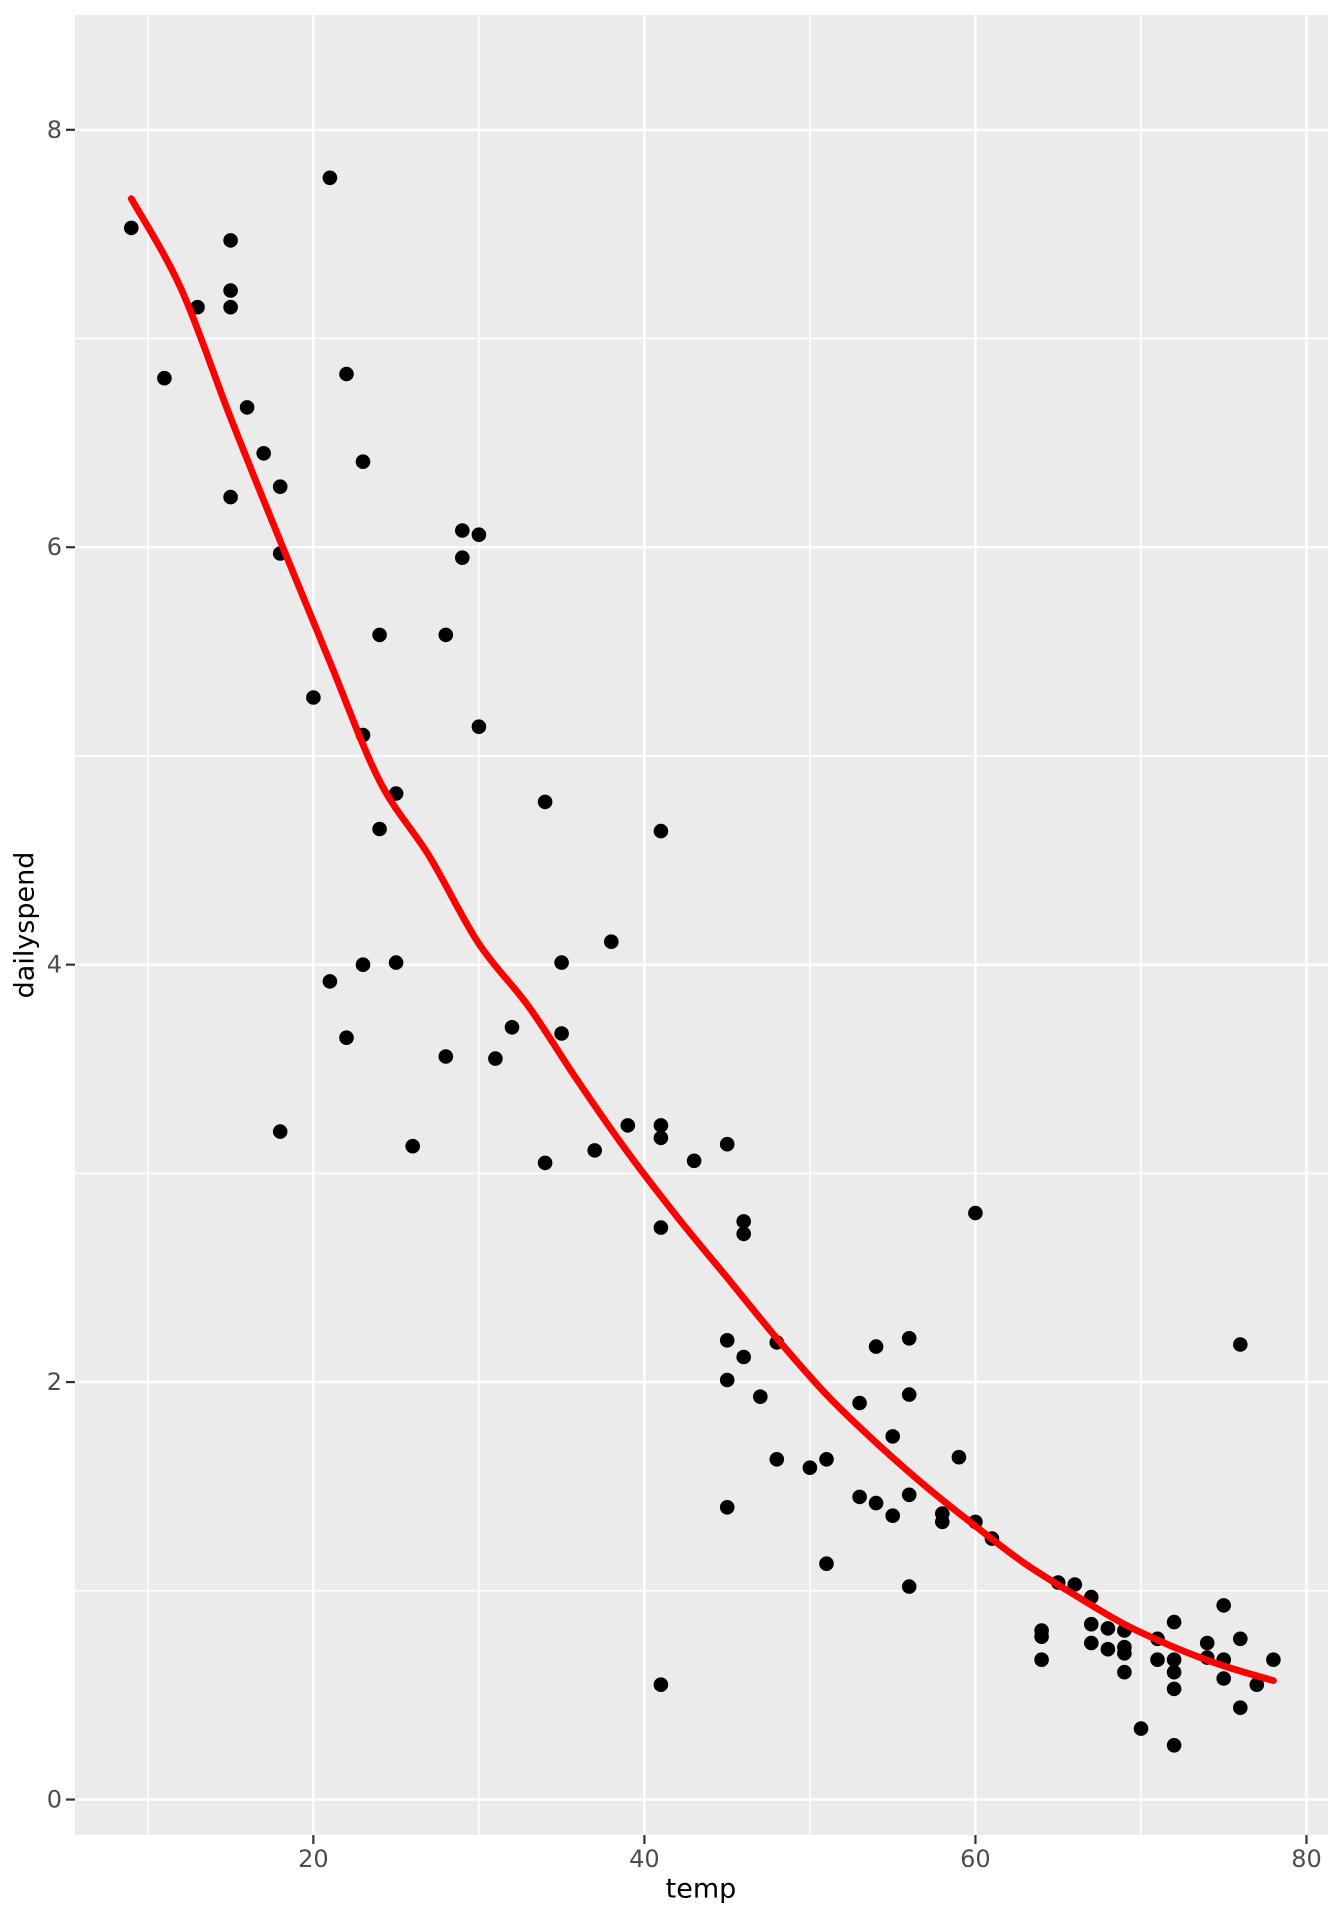  I want to click on x-axis-label: temp, so click(701, 1889).